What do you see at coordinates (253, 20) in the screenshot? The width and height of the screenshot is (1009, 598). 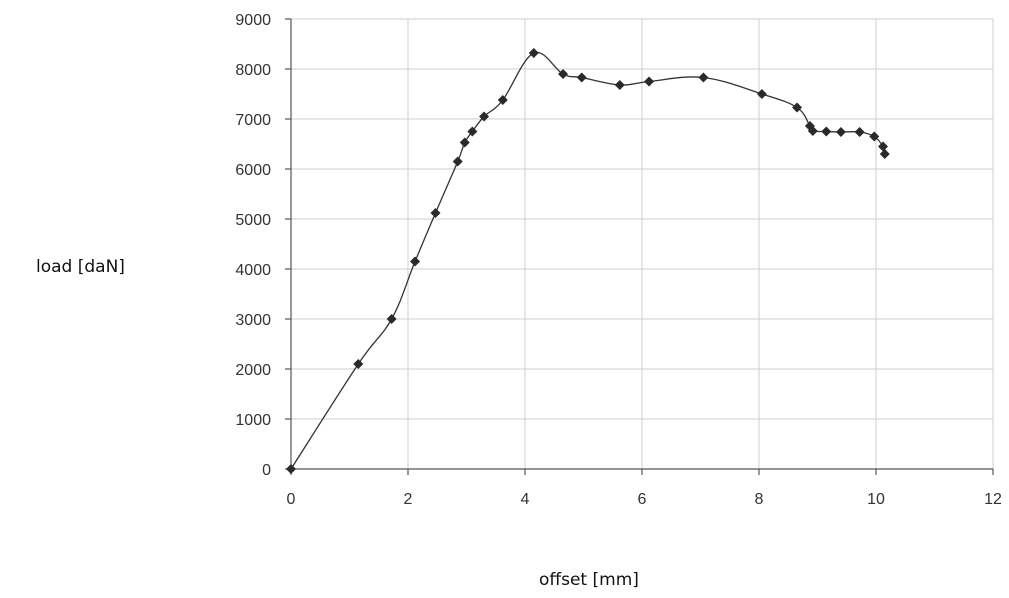 I see `y-tick-label: 9000` at bounding box center [253, 20].